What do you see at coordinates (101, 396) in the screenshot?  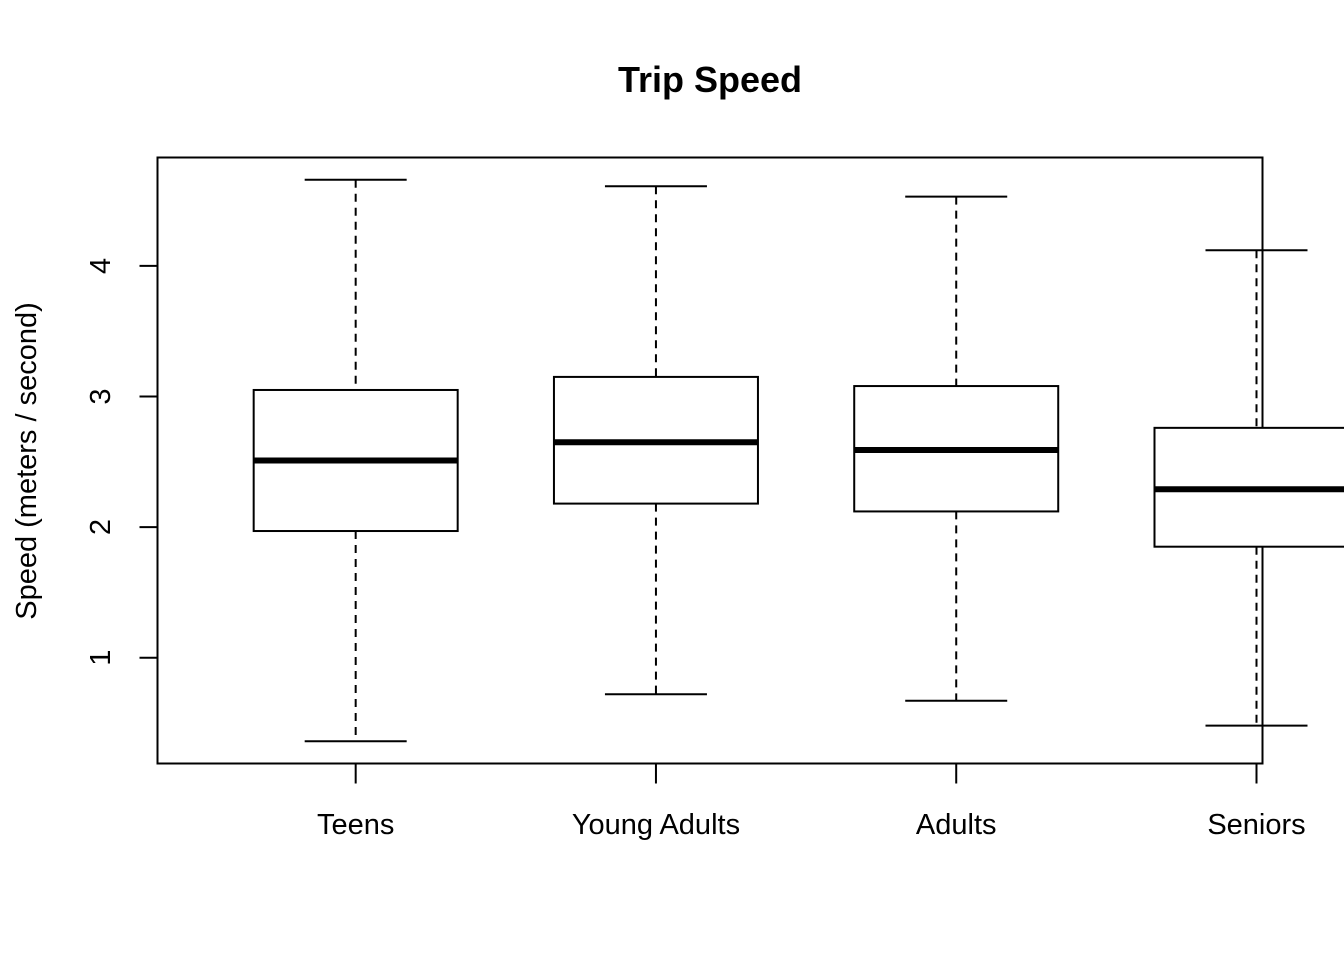 I see `y-tick-label: 3` at bounding box center [101, 396].